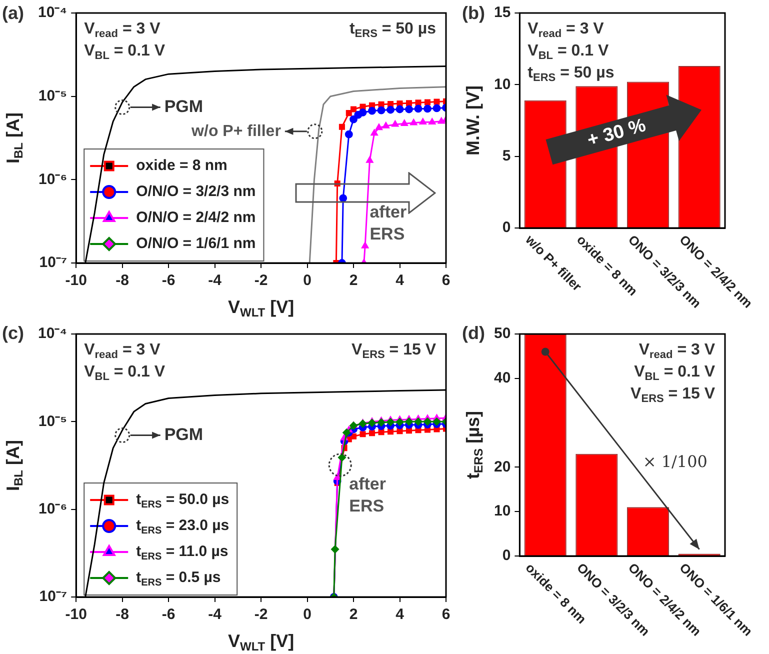 This screenshot has height=654, width=769. Describe the element at coordinates (616, 133) in the screenshot. I see `annotation: + 30 %` at that location.